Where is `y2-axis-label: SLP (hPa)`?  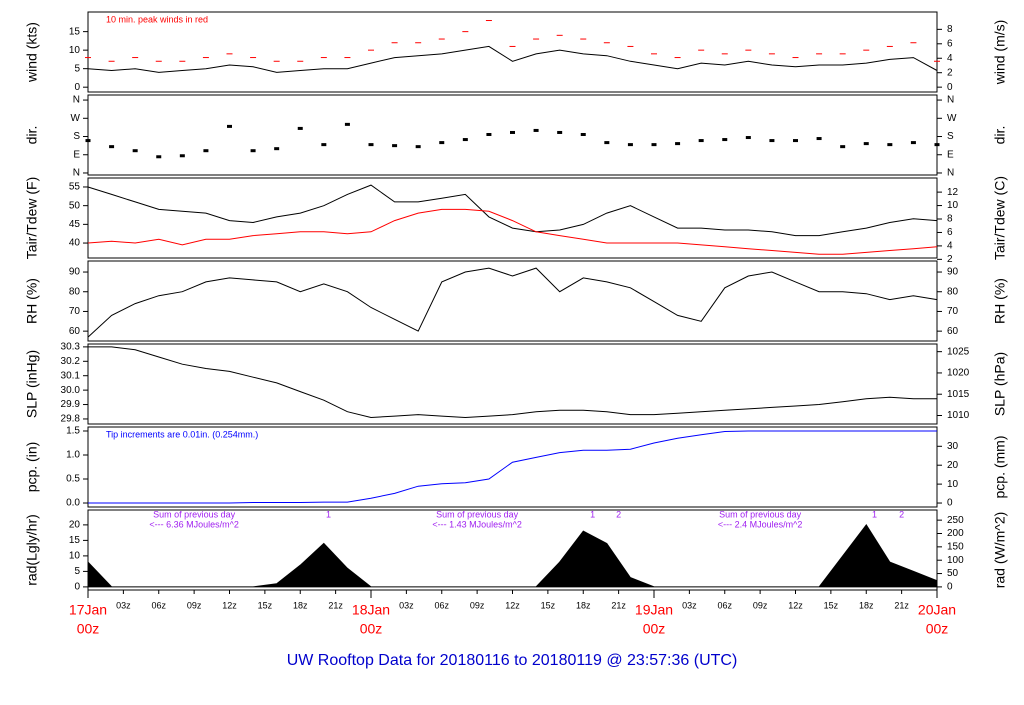
y2-axis-label: SLP (hPa) is located at coordinates (1000, 384).